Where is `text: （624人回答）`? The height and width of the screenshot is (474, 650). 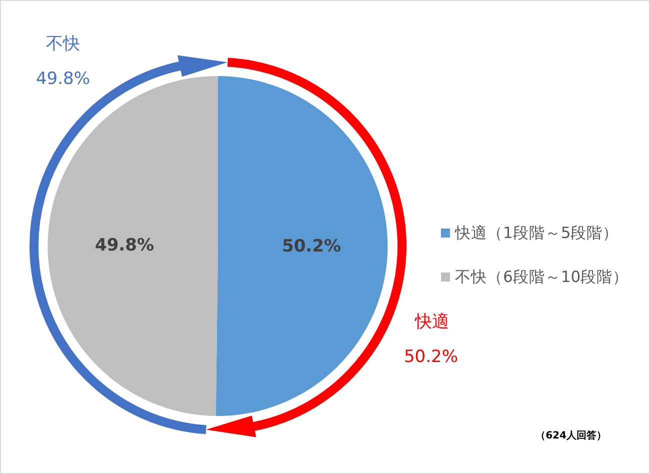
text: （624人回答） is located at coordinates (571, 436).